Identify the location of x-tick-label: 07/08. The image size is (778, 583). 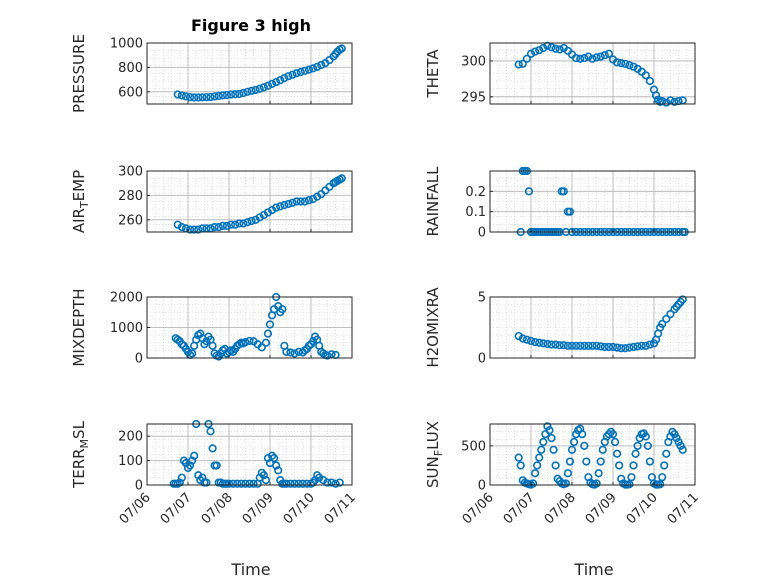
(217, 508).